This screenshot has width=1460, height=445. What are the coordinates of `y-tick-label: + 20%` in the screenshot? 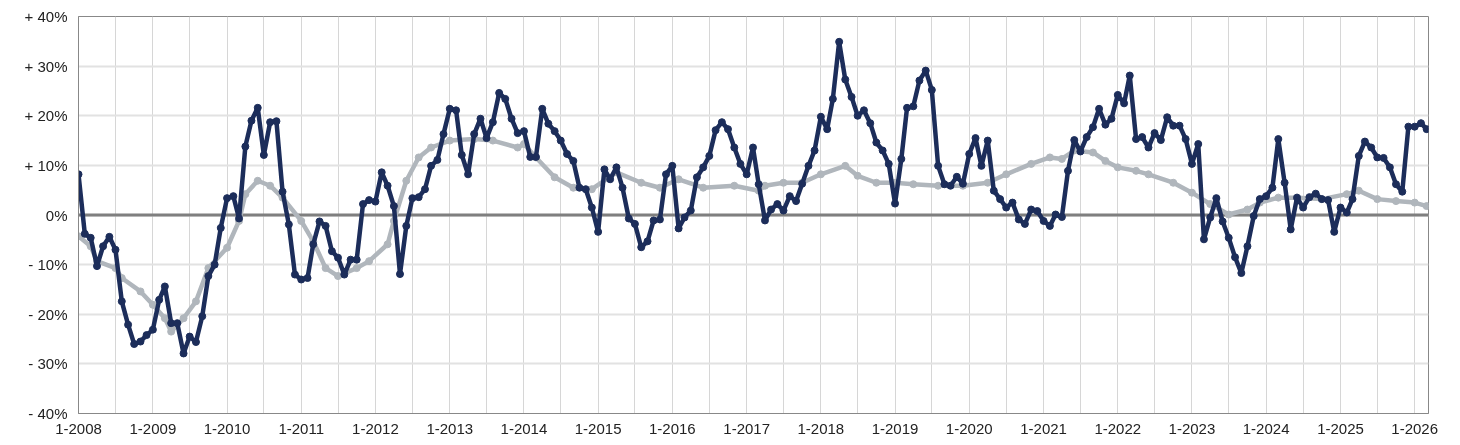 It's located at (46, 116).